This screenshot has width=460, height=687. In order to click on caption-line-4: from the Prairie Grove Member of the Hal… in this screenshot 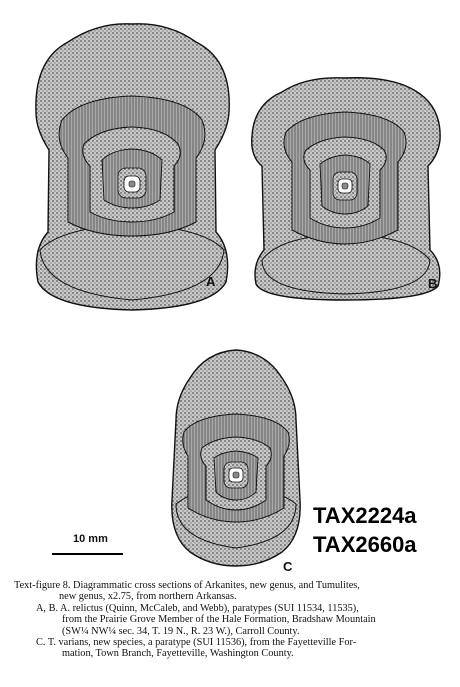, I will do `click(219, 620)`.